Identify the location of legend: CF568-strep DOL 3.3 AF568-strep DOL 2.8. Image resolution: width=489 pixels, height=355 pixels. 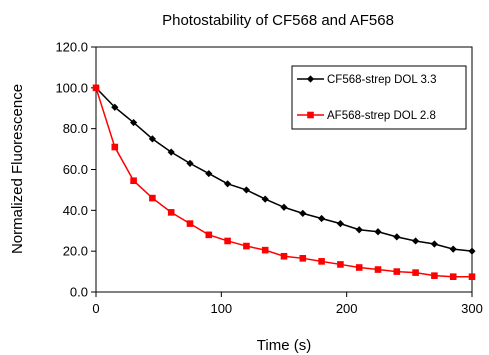
(379, 97).